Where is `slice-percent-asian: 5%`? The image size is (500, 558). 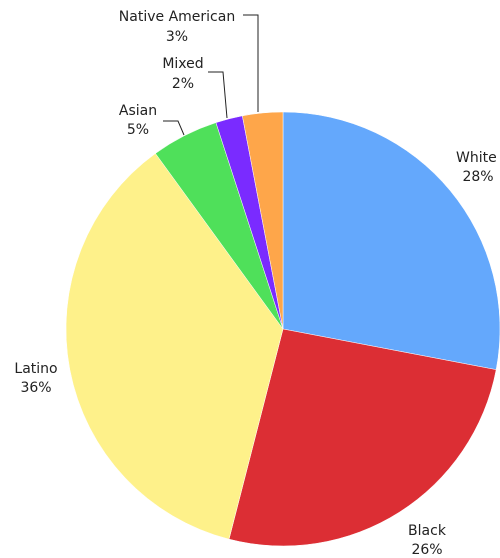
slice-percent-asian: 5% is located at coordinates (138, 130).